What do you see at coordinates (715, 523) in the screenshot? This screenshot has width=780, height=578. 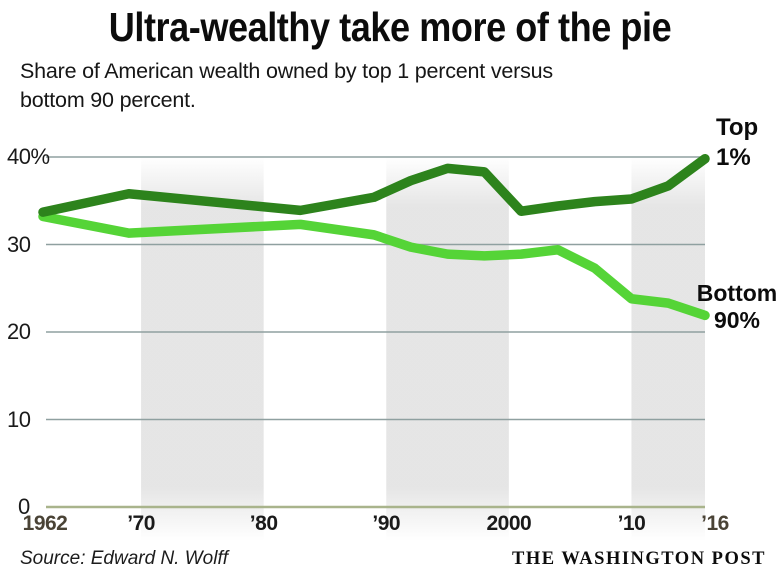 I see `x-axis-label: ’16` at bounding box center [715, 523].